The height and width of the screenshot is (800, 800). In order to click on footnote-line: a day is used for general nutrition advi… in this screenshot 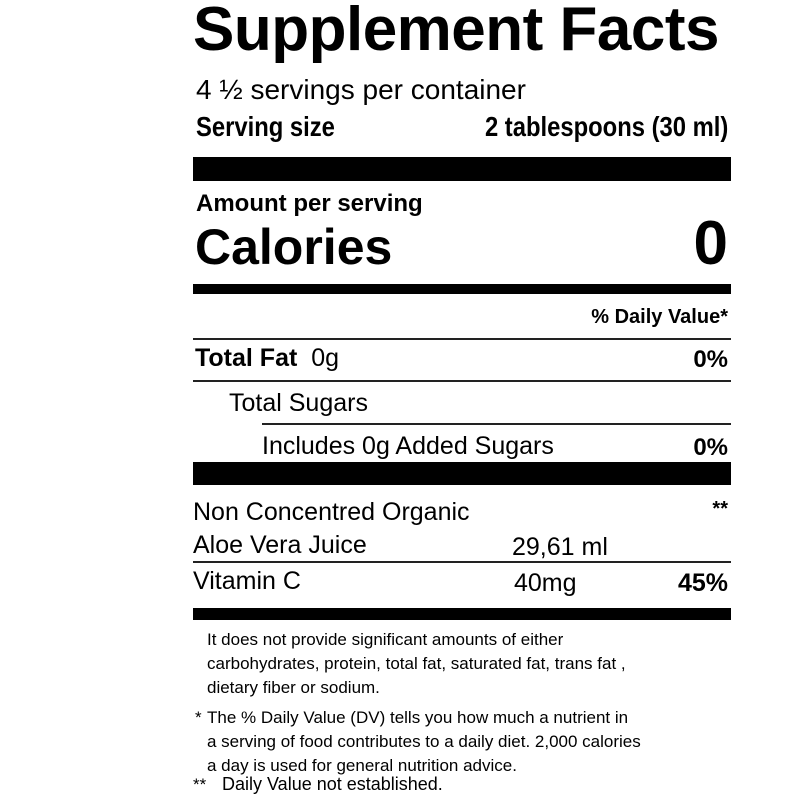, I will do `click(362, 765)`.